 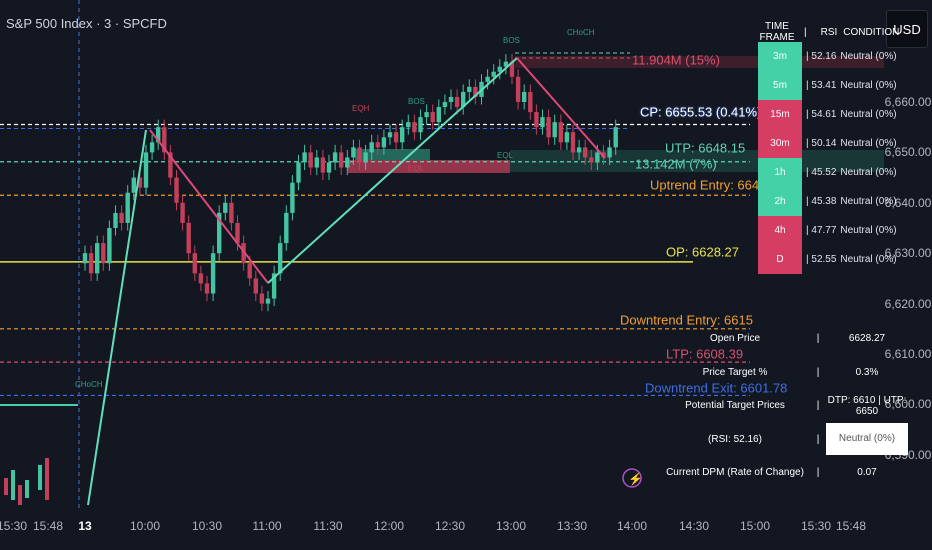 What do you see at coordinates (735, 406) in the screenshot?
I see `info-label: Potential Target Prices` at bounding box center [735, 406].